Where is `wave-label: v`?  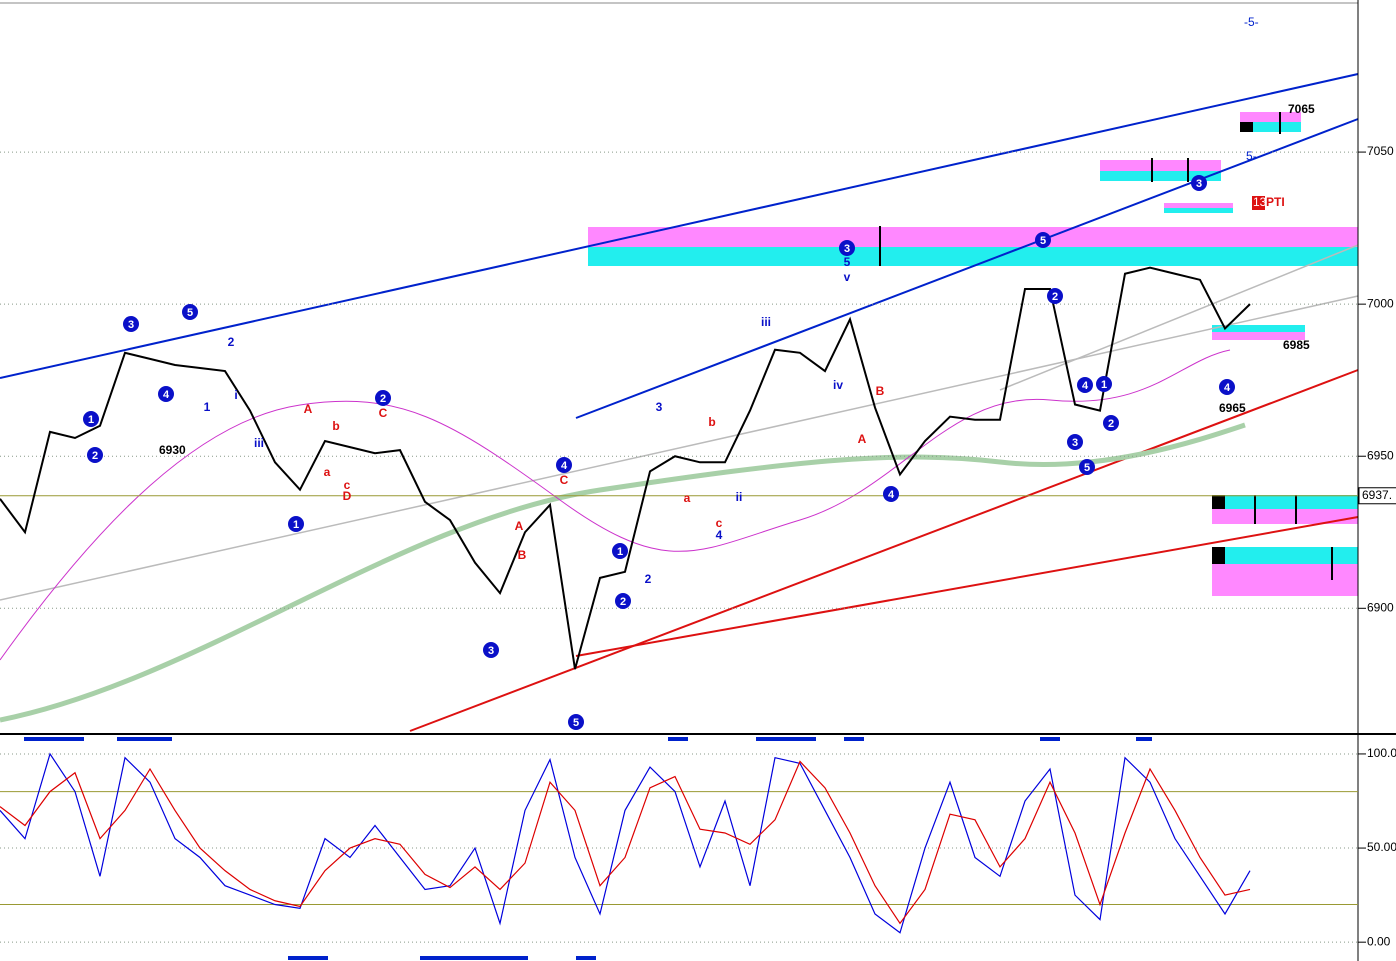
wave-label: v is located at coordinates (847, 277).